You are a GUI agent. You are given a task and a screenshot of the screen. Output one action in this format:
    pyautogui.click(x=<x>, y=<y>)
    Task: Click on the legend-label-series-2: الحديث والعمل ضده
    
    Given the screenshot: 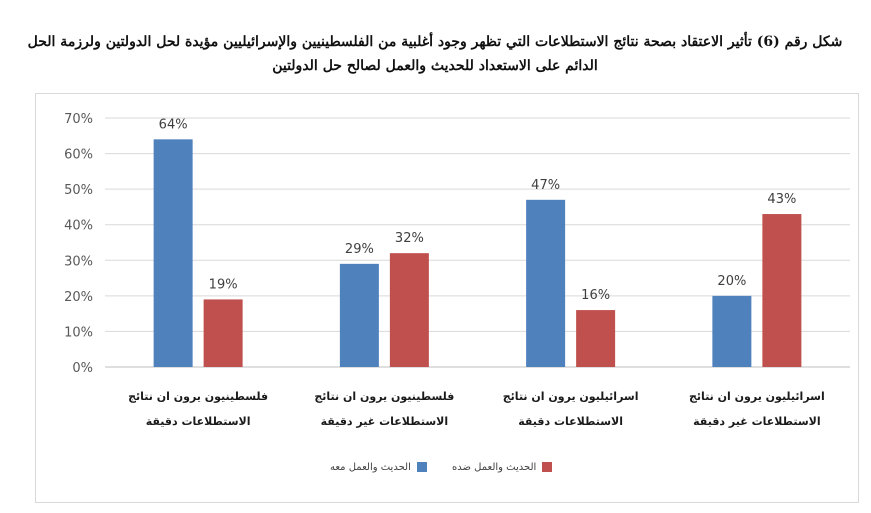 What is the action you would take?
    pyautogui.click(x=494, y=467)
    